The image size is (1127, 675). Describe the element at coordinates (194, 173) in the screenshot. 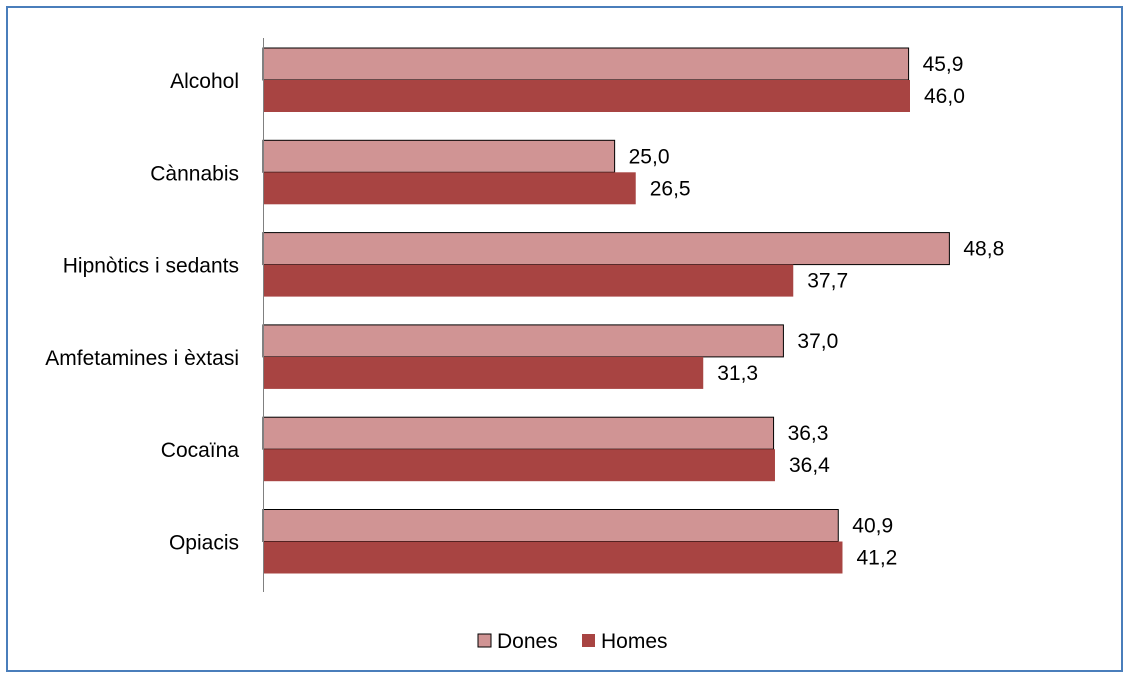

I see `category-label: Cànnabis` at that location.